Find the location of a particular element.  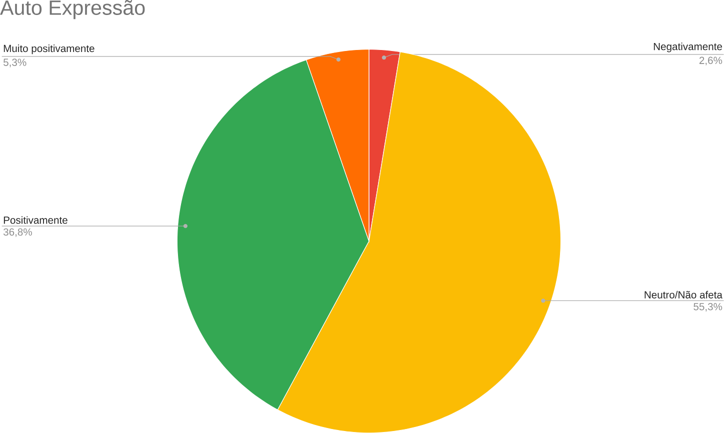

chart-title: Auto Expressão is located at coordinates (72, 10).